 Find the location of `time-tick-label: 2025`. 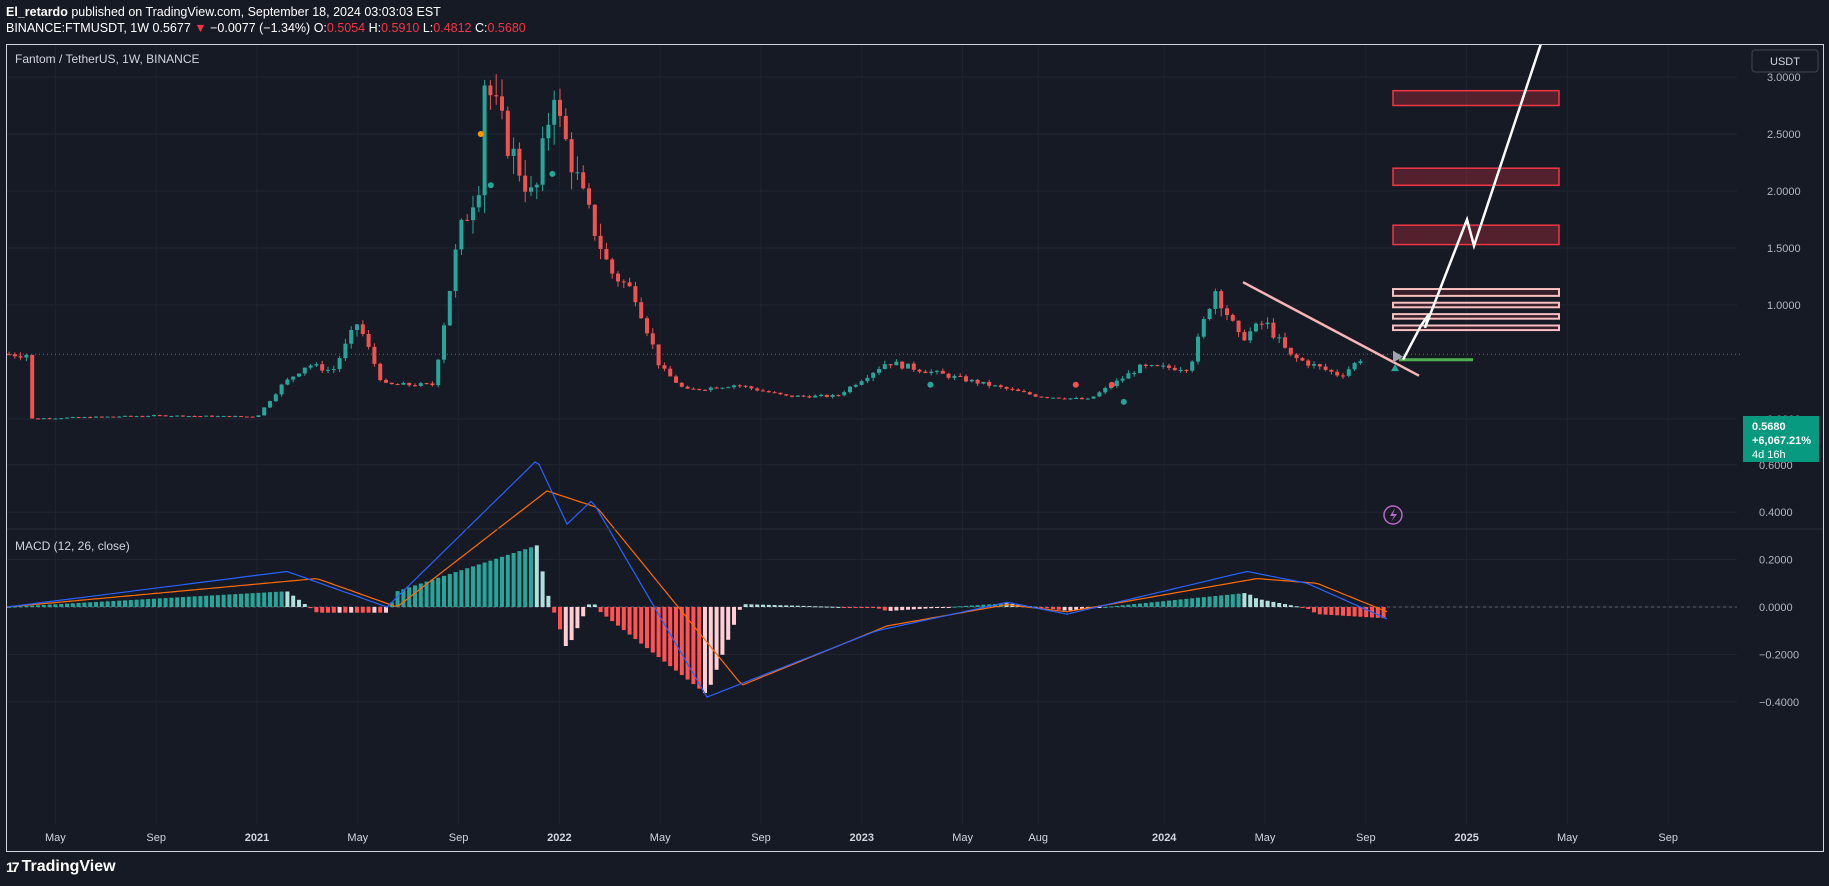

time-tick-label: 2025 is located at coordinates (1466, 838).